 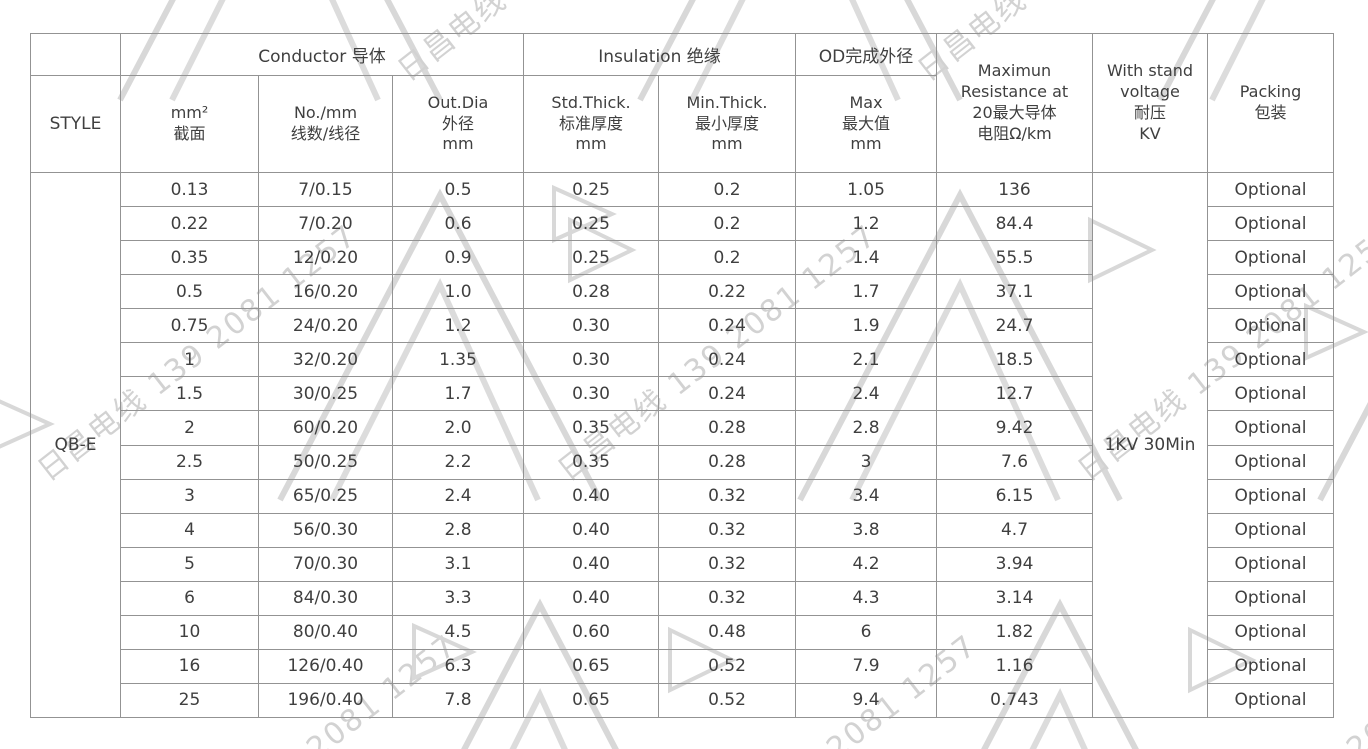 What do you see at coordinates (866, 224) in the screenshot?
I see `cell-od-max: 1.2` at bounding box center [866, 224].